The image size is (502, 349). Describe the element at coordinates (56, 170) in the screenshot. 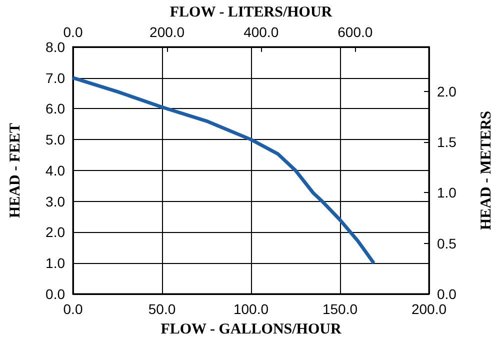

I see `y-tick-label: 4.0` at that location.